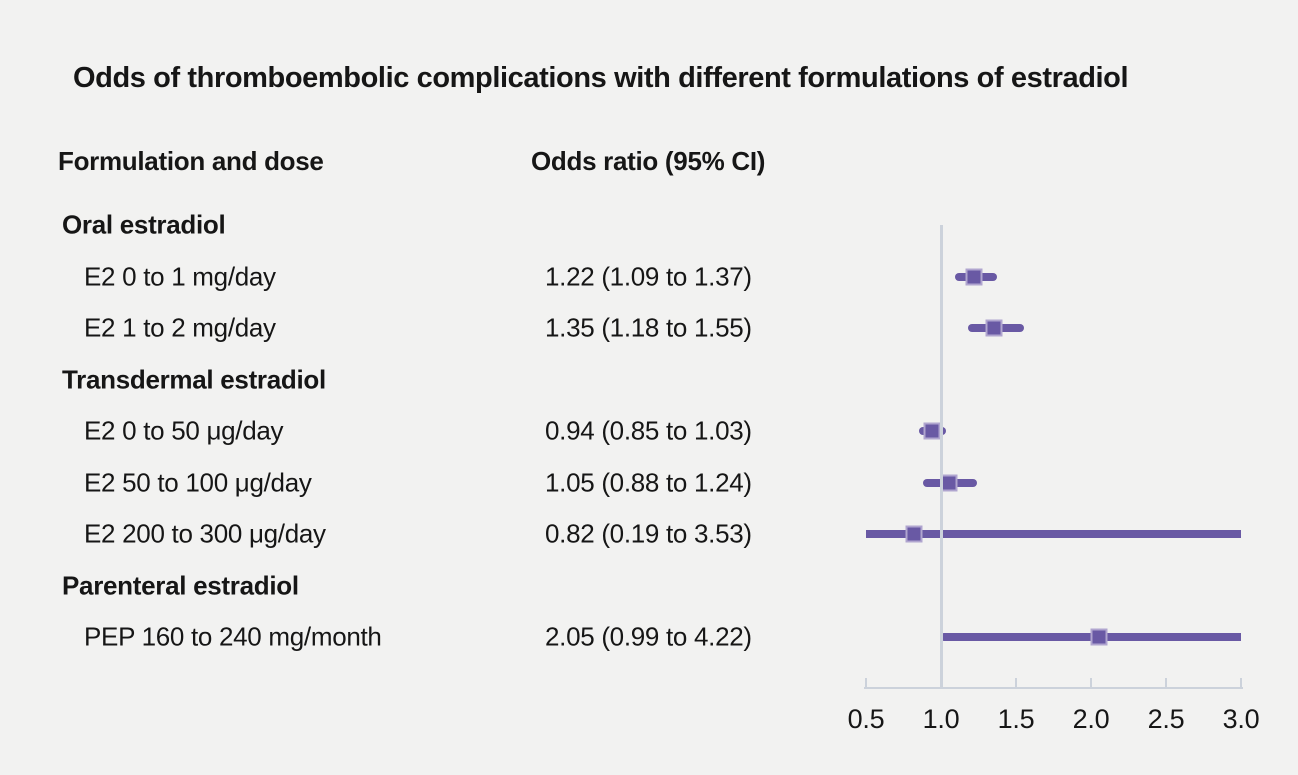 The image size is (1298, 775). I want to click on row-odds-ratio-value: 0.82 (0.19 to 3.53), so click(648, 533).